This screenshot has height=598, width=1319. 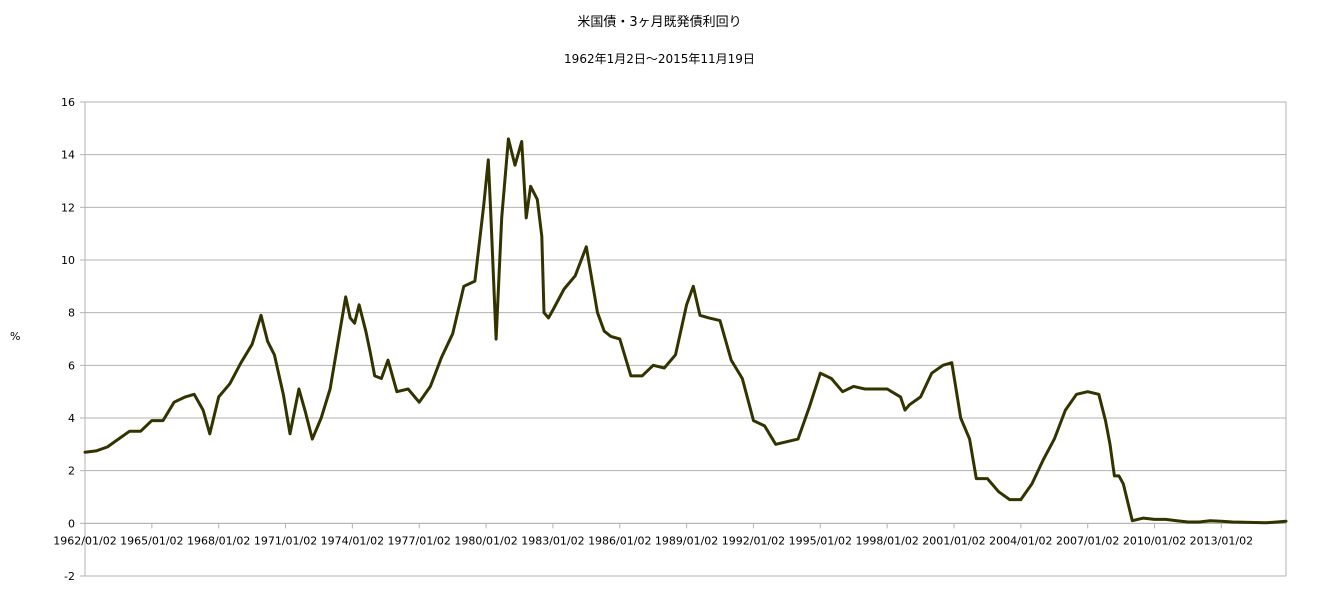 I want to click on x-tick-label: 2013/01/02, so click(x=1221, y=540).